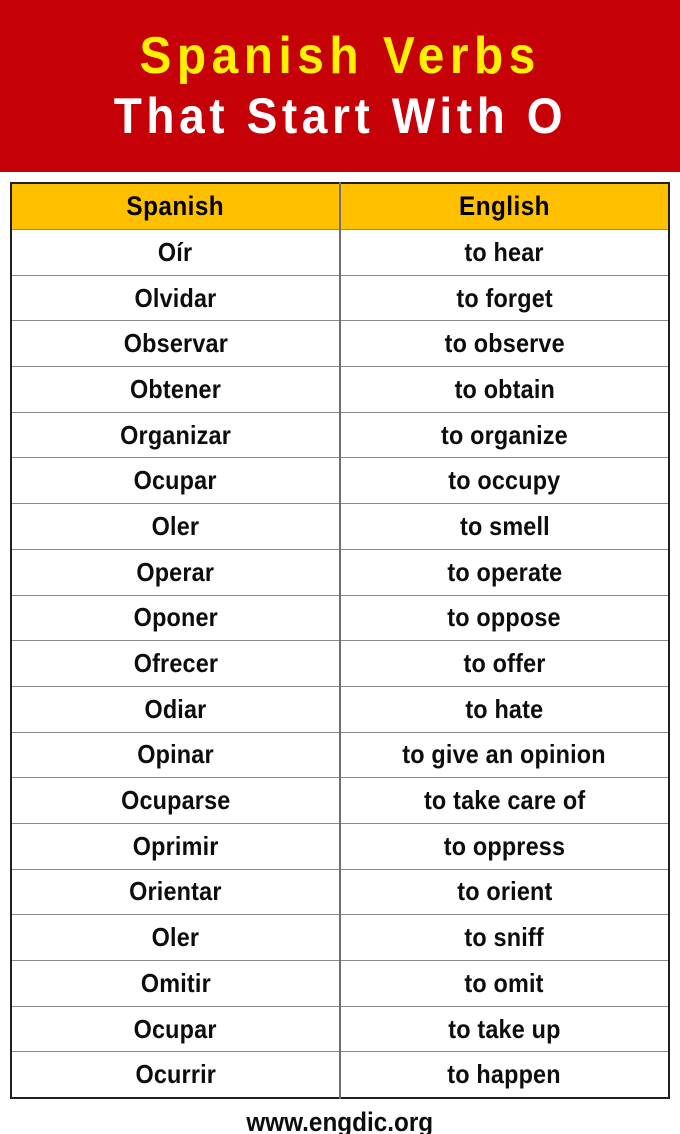  I want to click on english-cell-text: to sniff, so click(504, 937).